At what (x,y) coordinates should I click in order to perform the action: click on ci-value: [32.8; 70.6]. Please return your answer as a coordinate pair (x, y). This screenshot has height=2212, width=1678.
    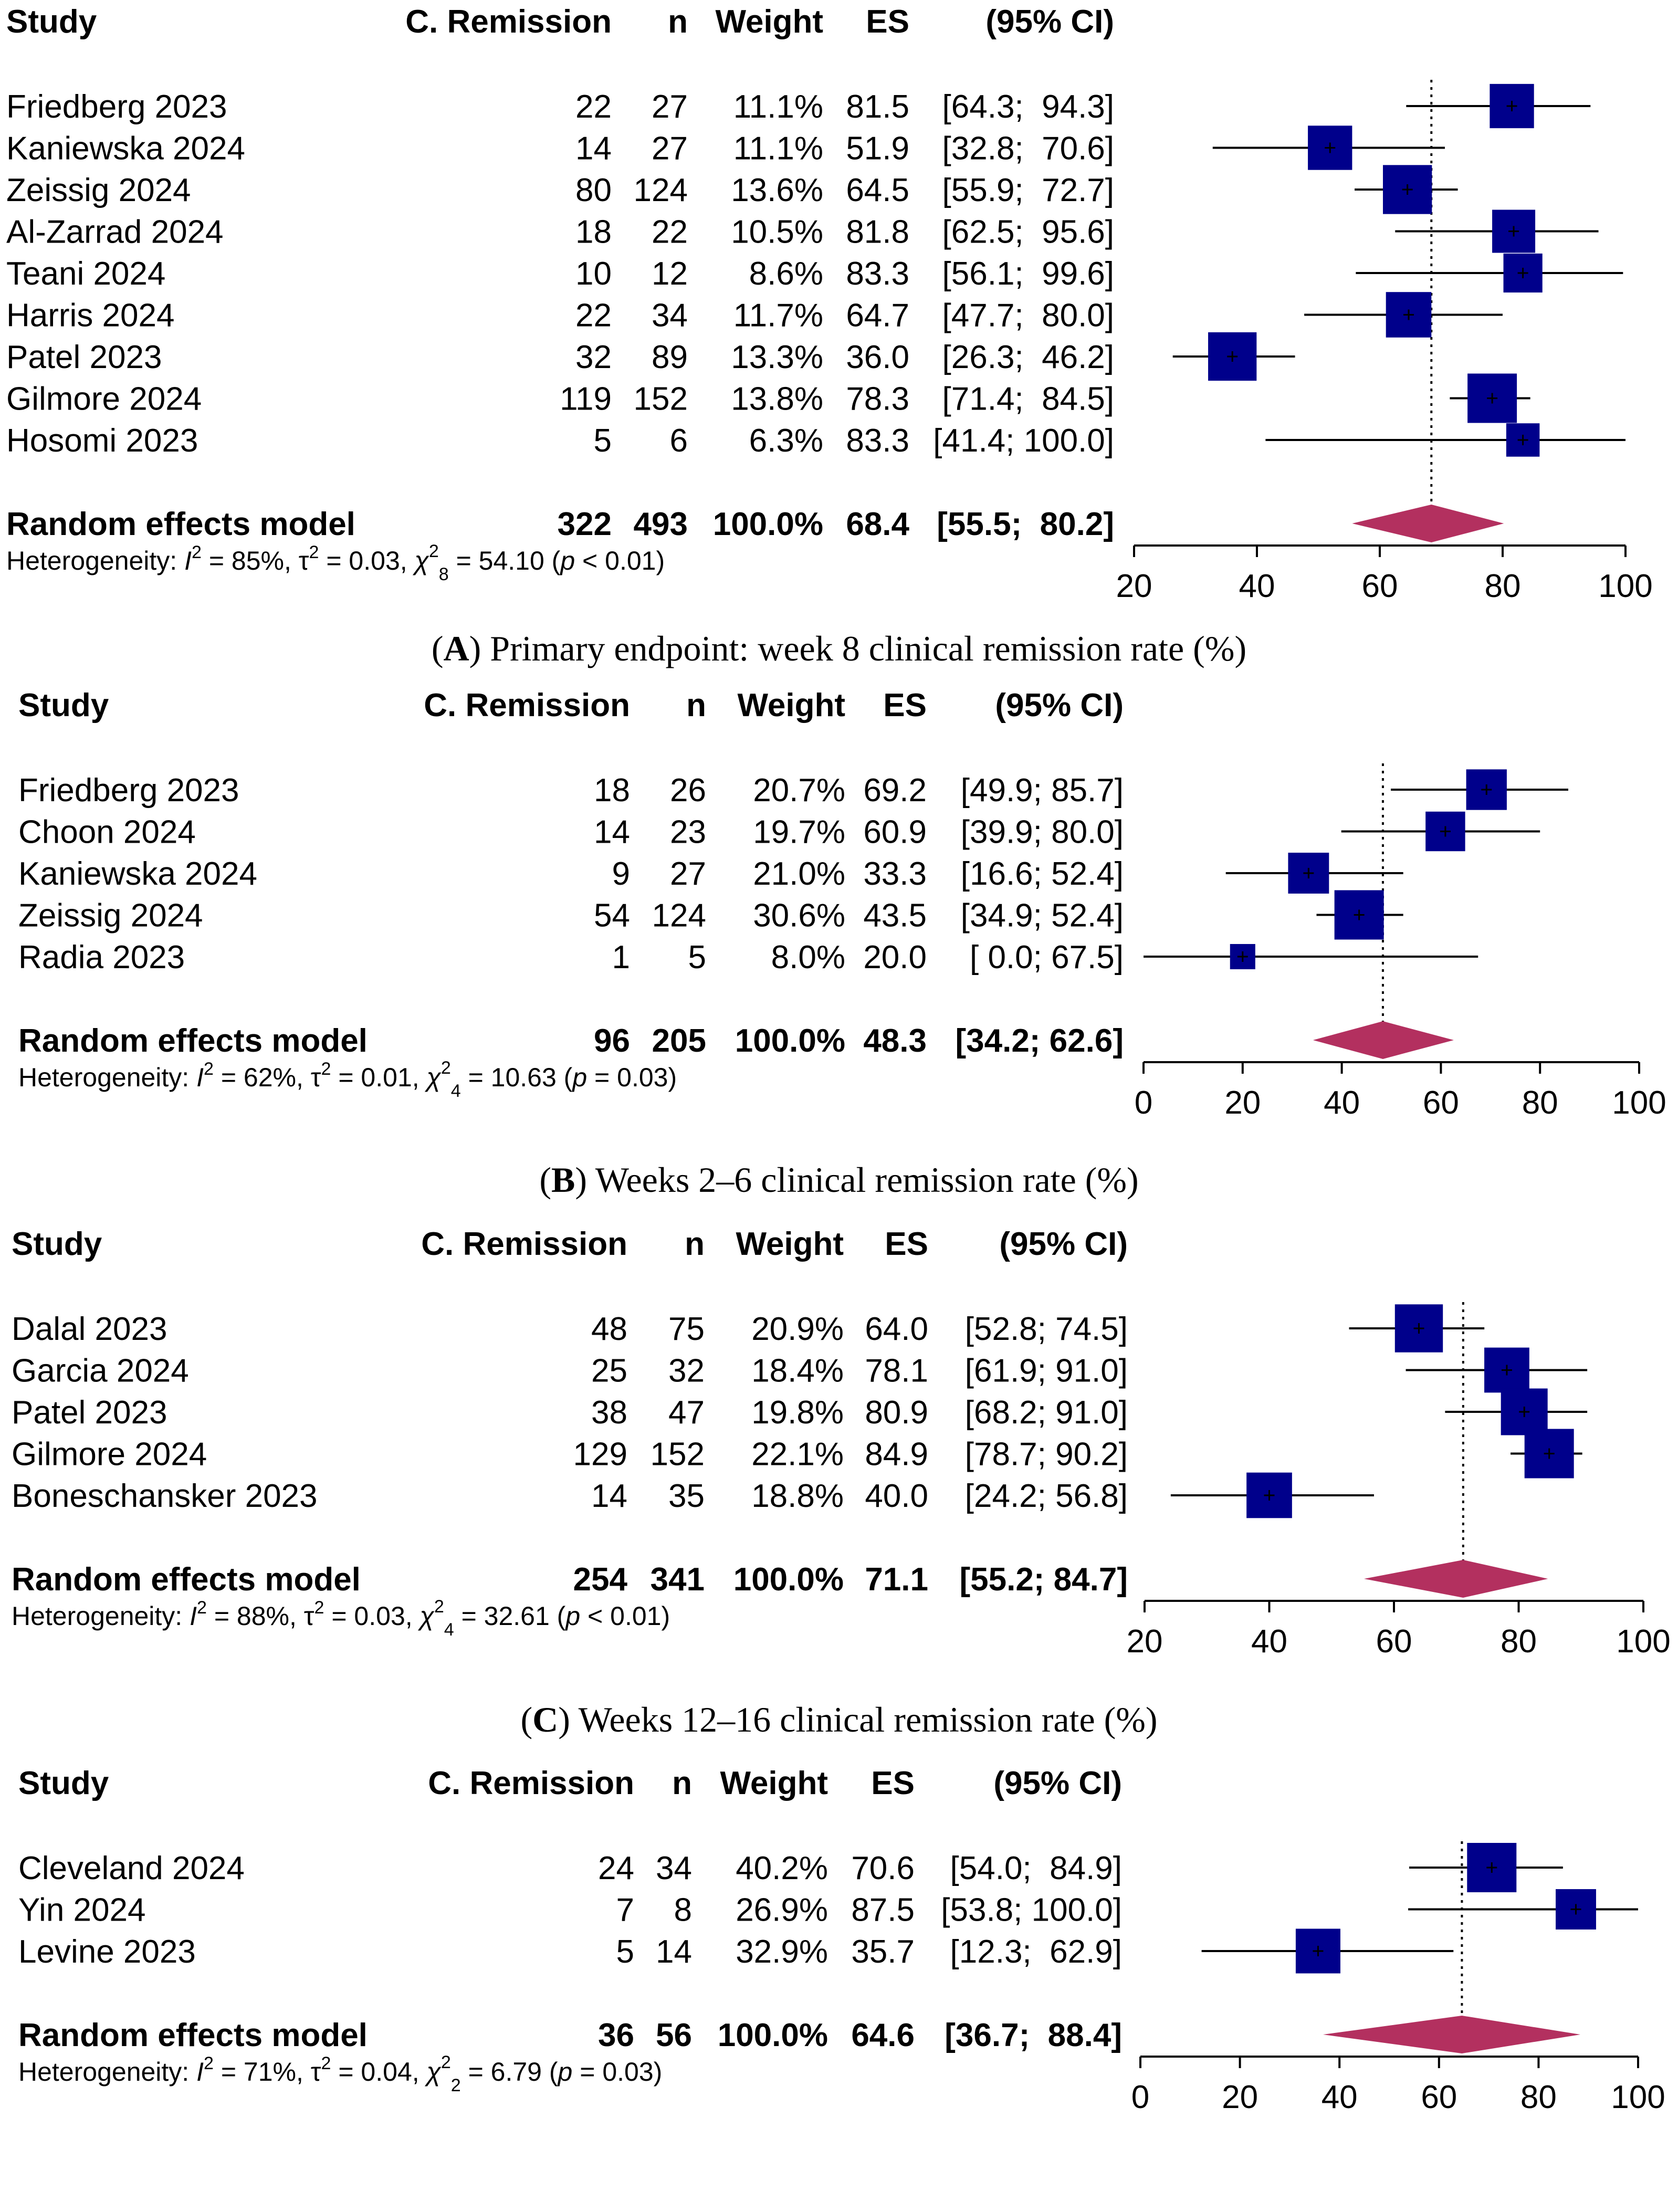
    Looking at the image, I should click on (1028, 149).